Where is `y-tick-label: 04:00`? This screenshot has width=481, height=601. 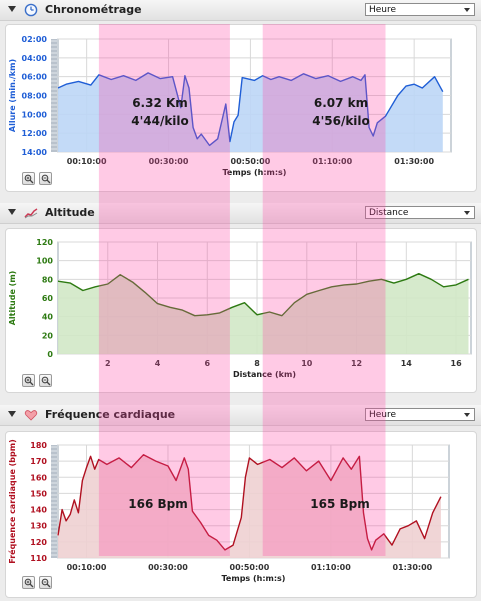
y-tick-label: 04:00 is located at coordinates (35, 58).